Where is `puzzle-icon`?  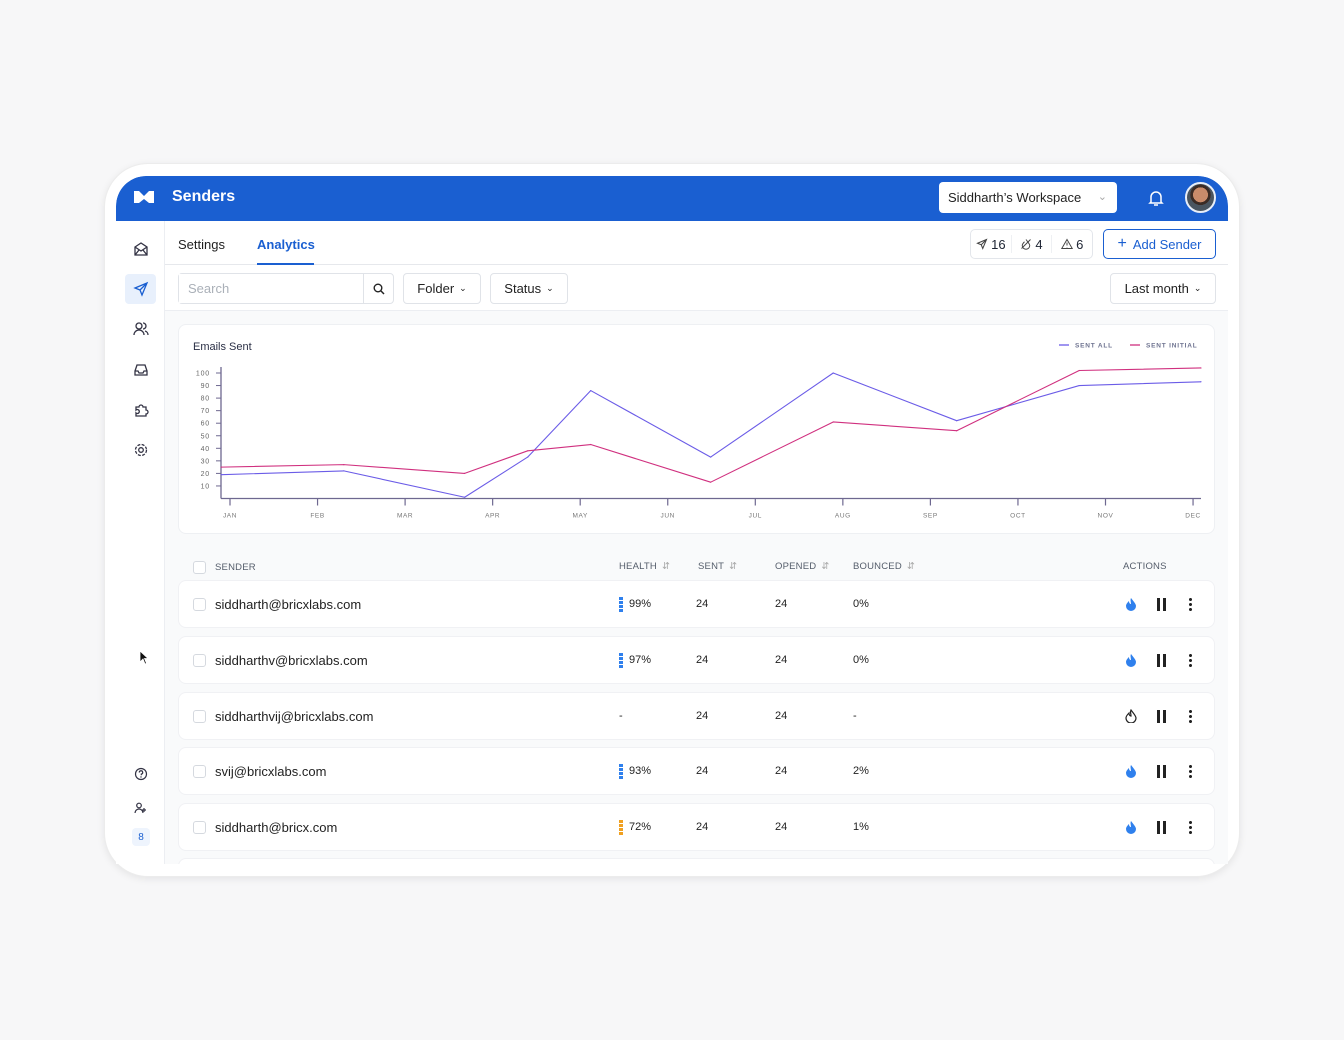 puzzle-icon is located at coordinates (140, 410).